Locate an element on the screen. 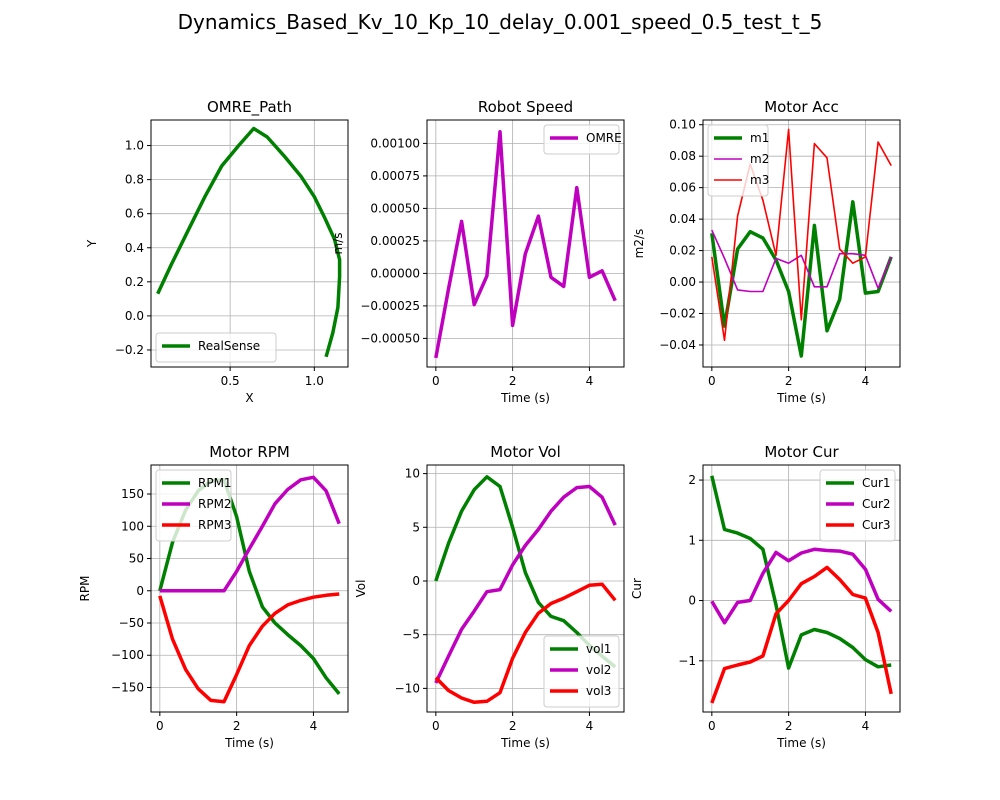 The width and height of the screenshot is (1000, 800). panel-title: OMRE_Path is located at coordinates (249, 107).